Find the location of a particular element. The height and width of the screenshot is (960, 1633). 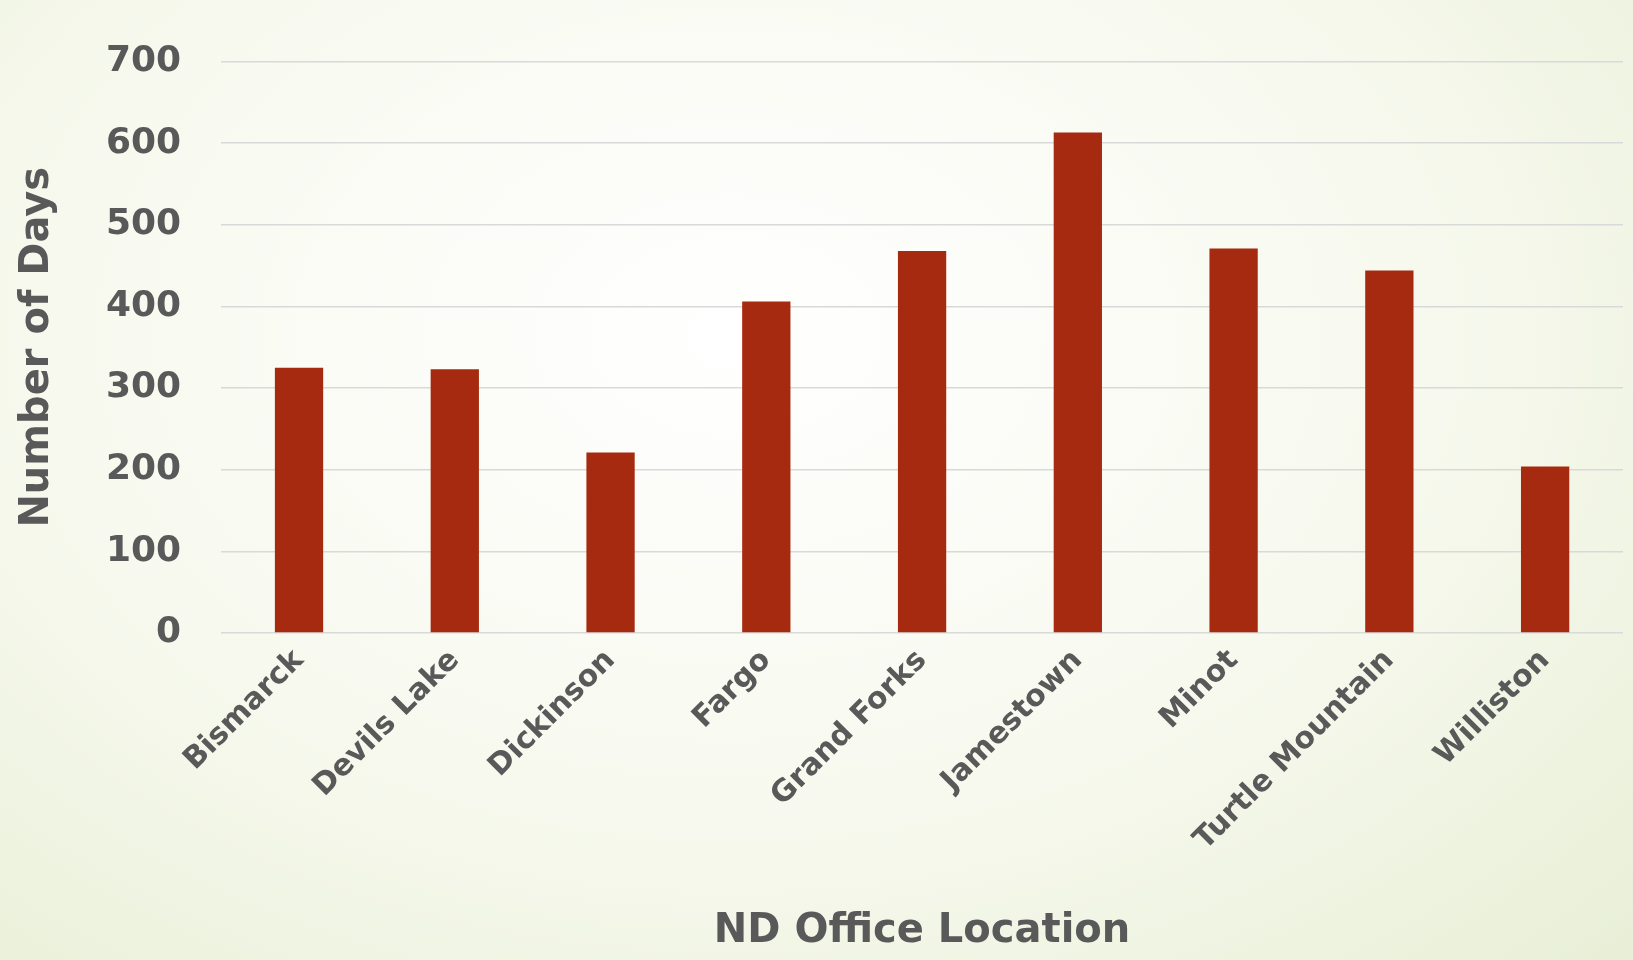

y-axis-title: Number of Days is located at coordinates (34, 347).